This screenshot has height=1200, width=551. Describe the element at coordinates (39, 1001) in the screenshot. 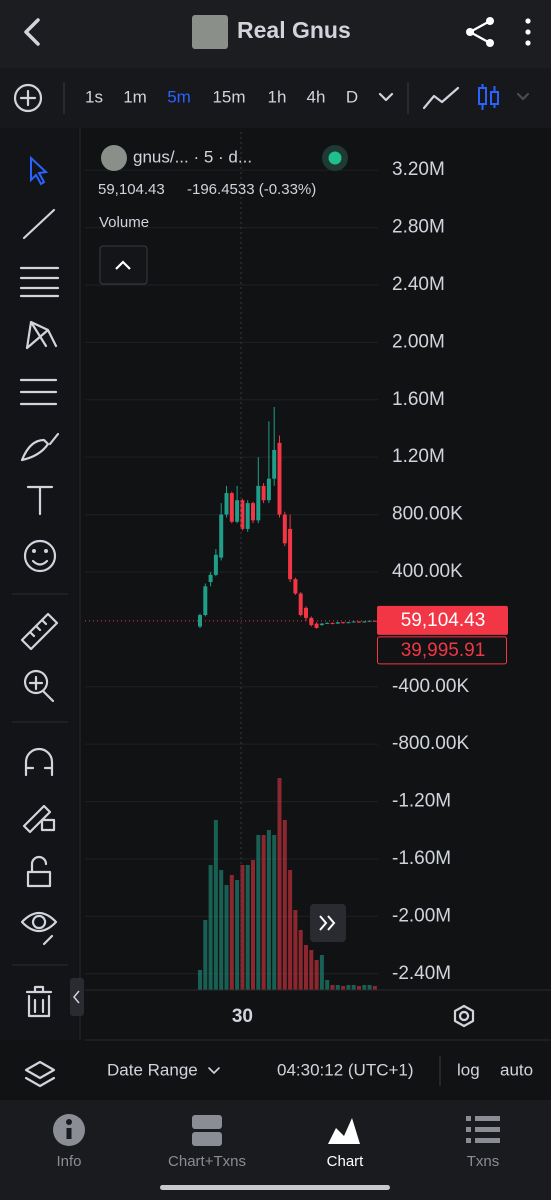

I see `delete-tool` at that location.